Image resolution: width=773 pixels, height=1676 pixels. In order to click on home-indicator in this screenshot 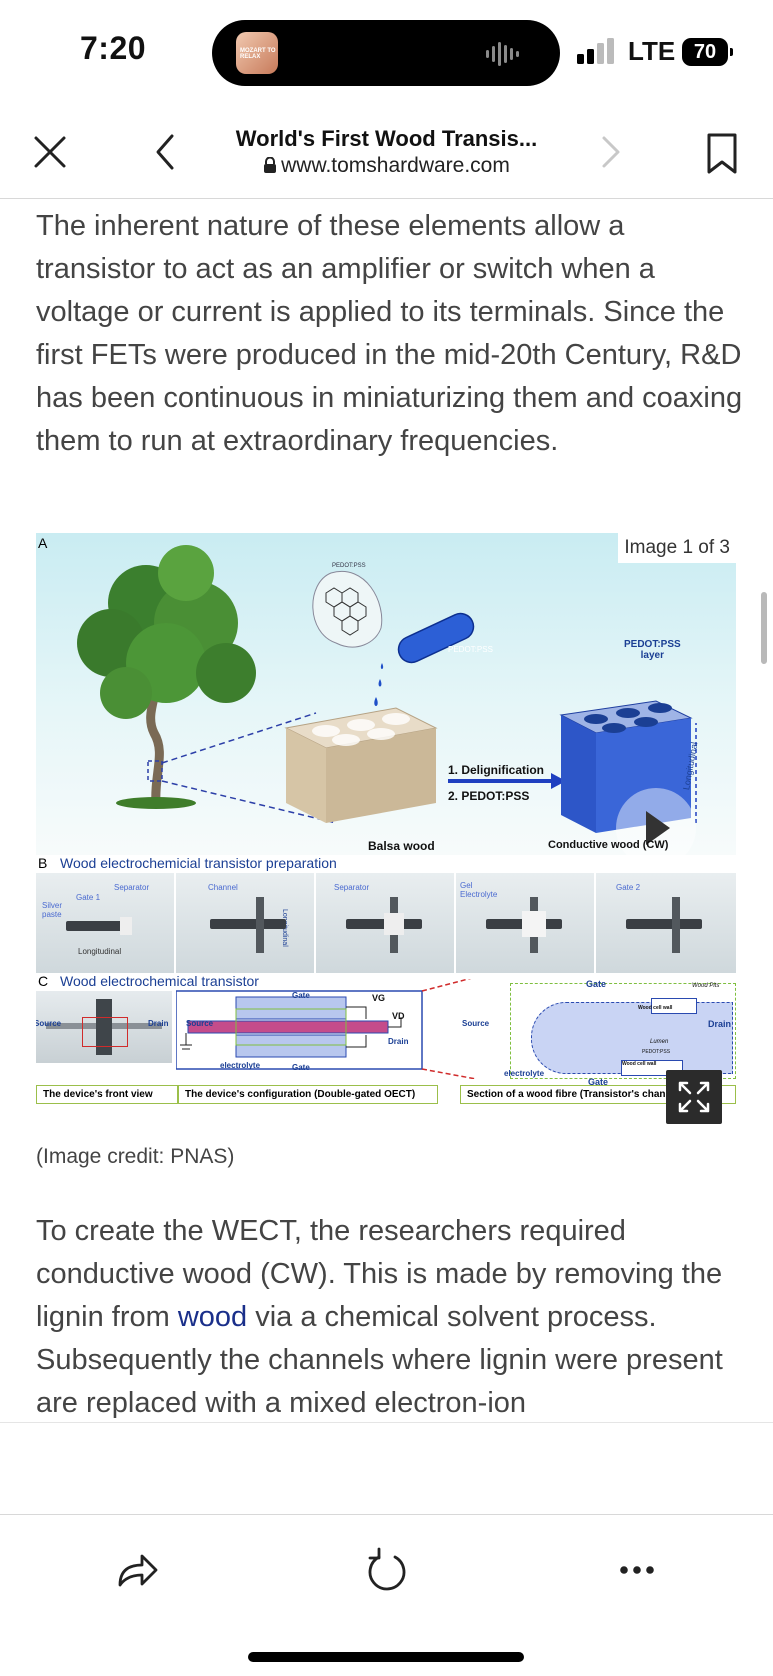, I will do `click(386, 1657)`.